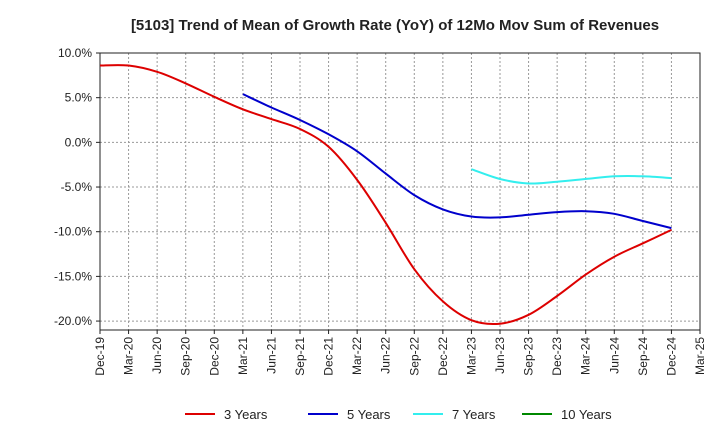 The width and height of the screenshot is (720, 445). I want to click on x-tick-label: Sep-23, so click(529, 356).